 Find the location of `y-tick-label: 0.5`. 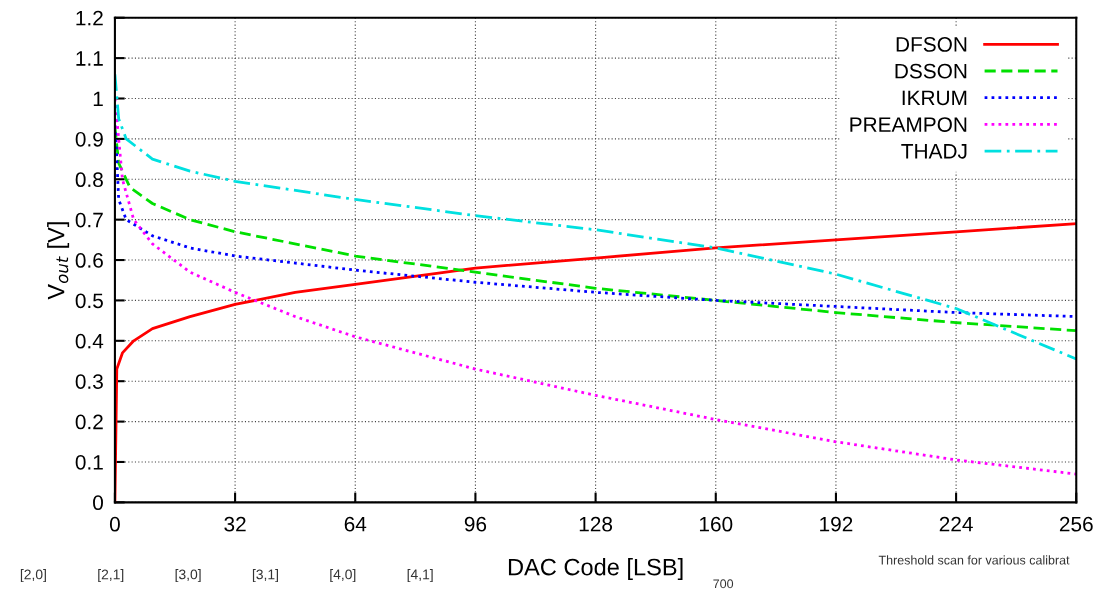

y-tick-label: 0.5 is located at coordinates (89, 301).